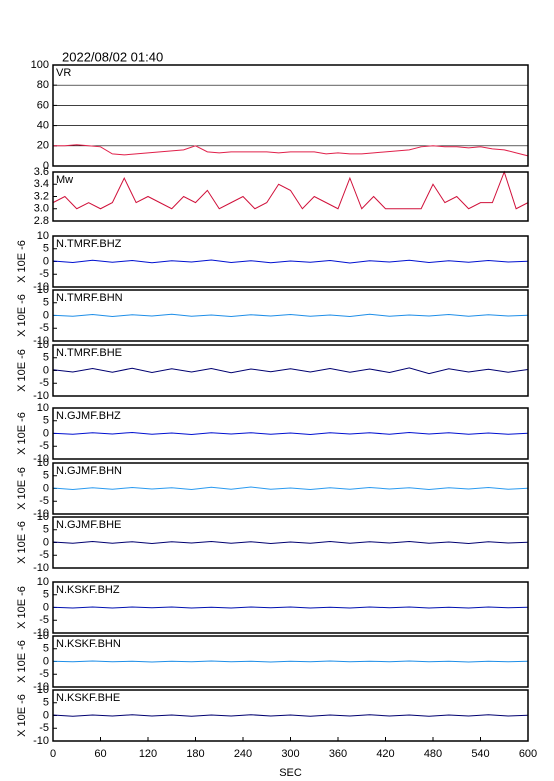 This screenshot has width=554, height=781. What do you see at coordinates (53, 754) in the screenshot?
I see `x-tick-label: 0` at bounding box center [53, 754].